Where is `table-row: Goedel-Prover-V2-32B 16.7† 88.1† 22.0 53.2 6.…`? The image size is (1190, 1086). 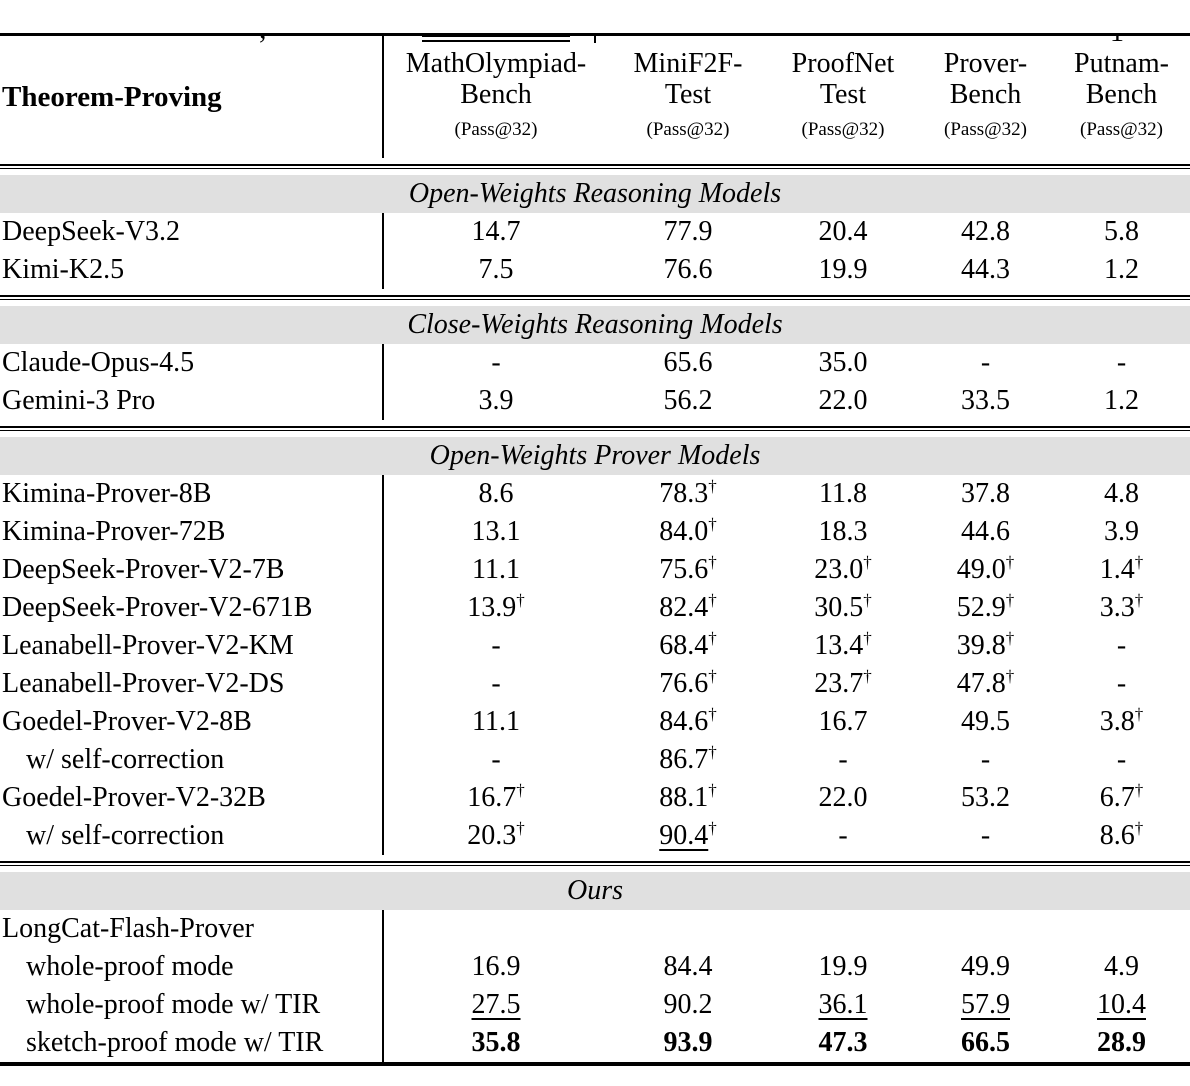 table-row: Goedel-Prover-V2-32B 16.7† 88.1† 22.0 53.2 6.… is located at coordinates (595, 798).